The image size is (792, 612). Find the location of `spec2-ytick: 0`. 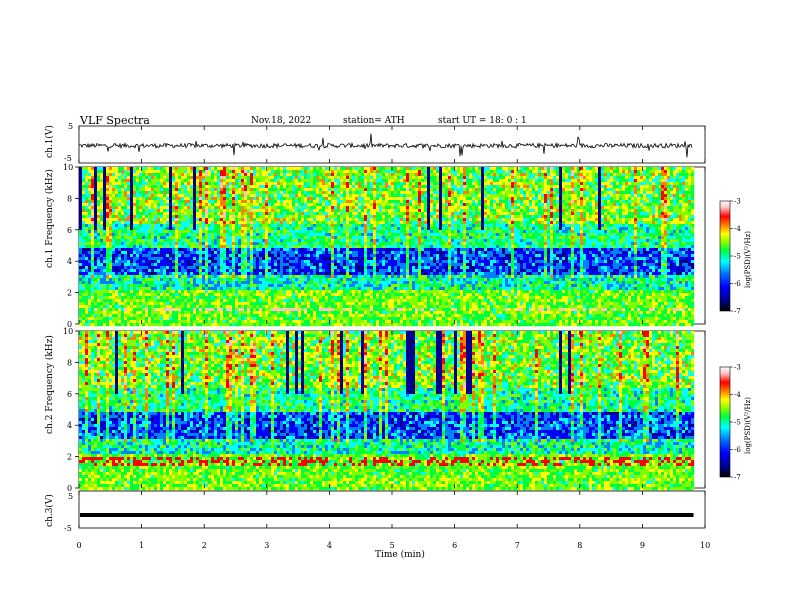

spec2-ytick: 0 is located at coordinates (69, 488).